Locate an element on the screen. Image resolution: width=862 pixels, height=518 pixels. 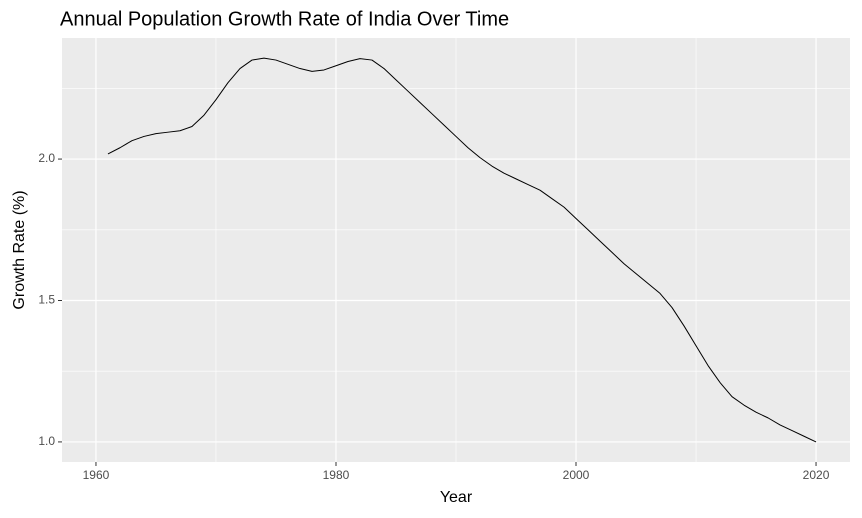
x-tick-label: 2000 is located at coordinates (576, 475).